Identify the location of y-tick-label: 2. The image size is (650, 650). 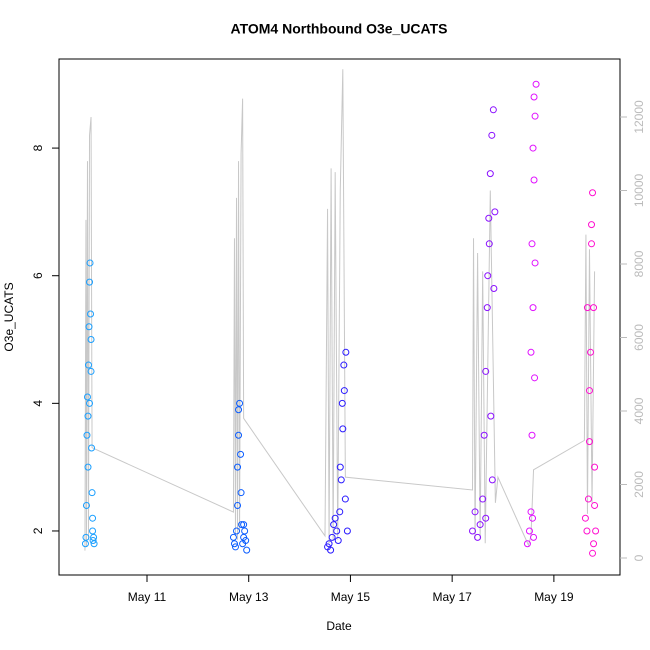
(38, 530).